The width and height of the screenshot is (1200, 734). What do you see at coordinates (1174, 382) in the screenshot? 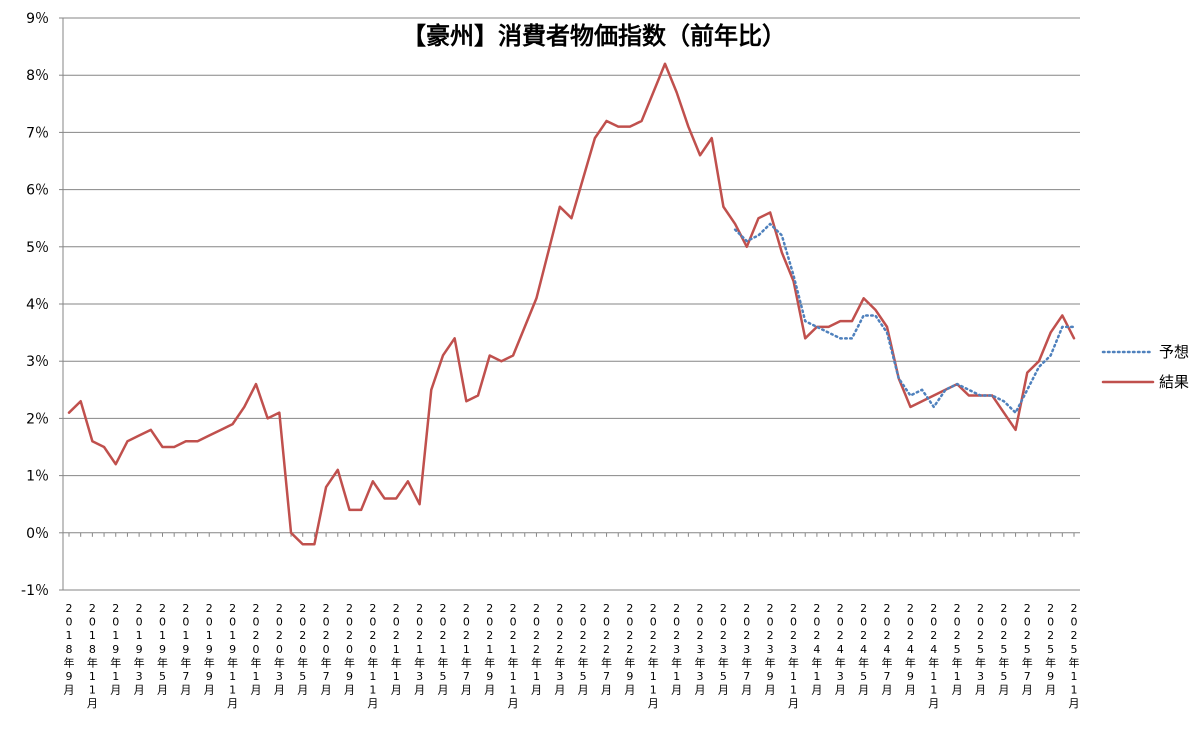
I see `legend-label-actual: 結果` at bounding box center [1174, 382].